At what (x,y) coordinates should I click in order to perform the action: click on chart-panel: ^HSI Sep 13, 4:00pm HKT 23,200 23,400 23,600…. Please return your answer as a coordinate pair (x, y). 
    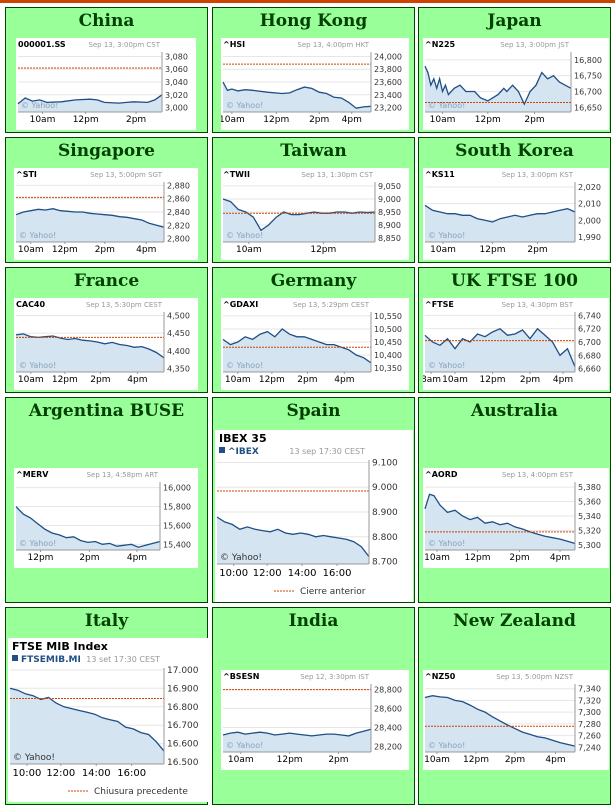
    Looking at the image, I should click on (315, 84).